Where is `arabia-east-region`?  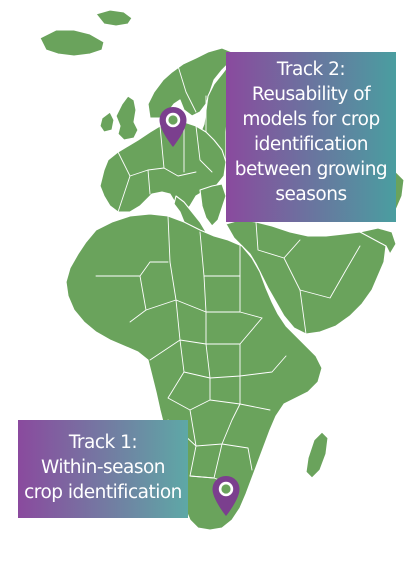
arabia-east-region is located at coordinates (378, 241).